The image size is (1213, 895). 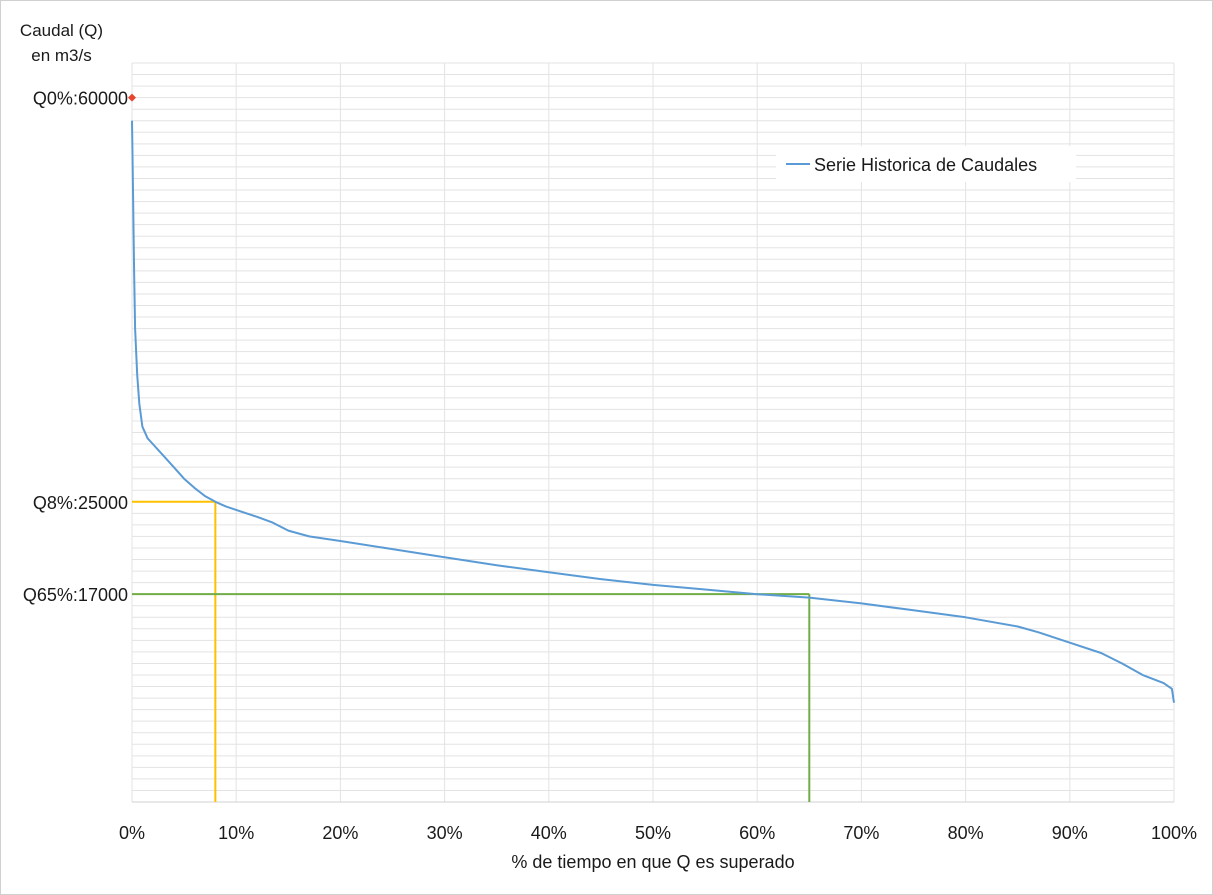 What do you see at coordinates (75, 595) in the screenshot?
I see `annotation-label: Q65%:17000` at bounding box center [75, 595].